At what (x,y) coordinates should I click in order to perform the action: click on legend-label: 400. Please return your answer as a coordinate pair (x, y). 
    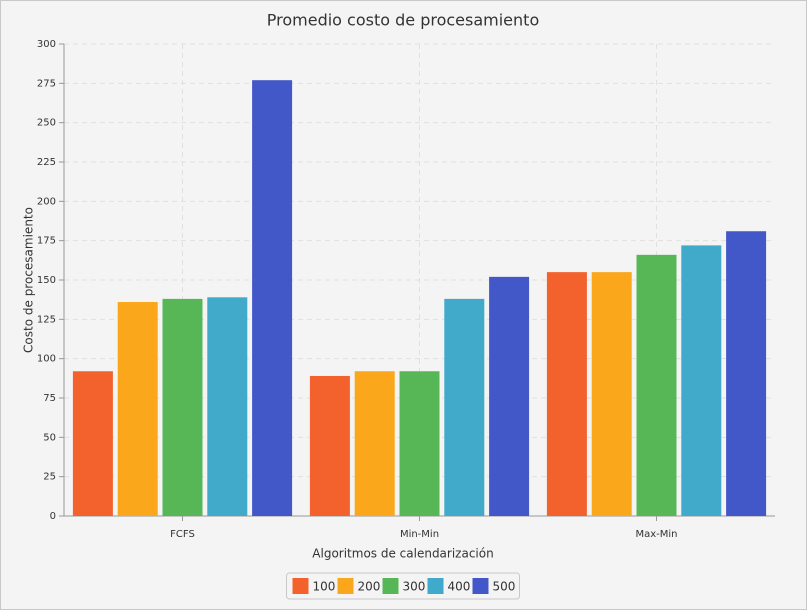
    Looking at the image, I should click on (459, 587).